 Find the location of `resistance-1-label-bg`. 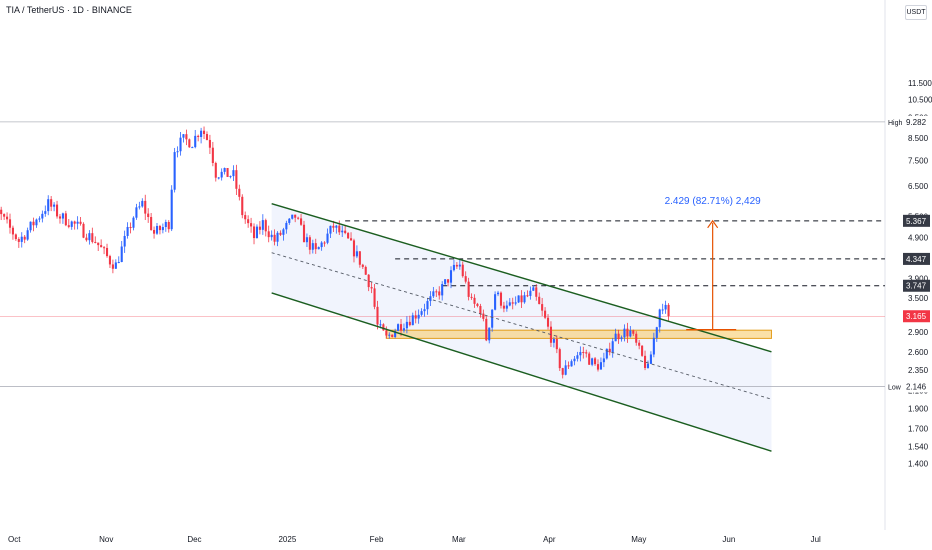

resistance-1-label-bg is located at coordinates (916, 220).